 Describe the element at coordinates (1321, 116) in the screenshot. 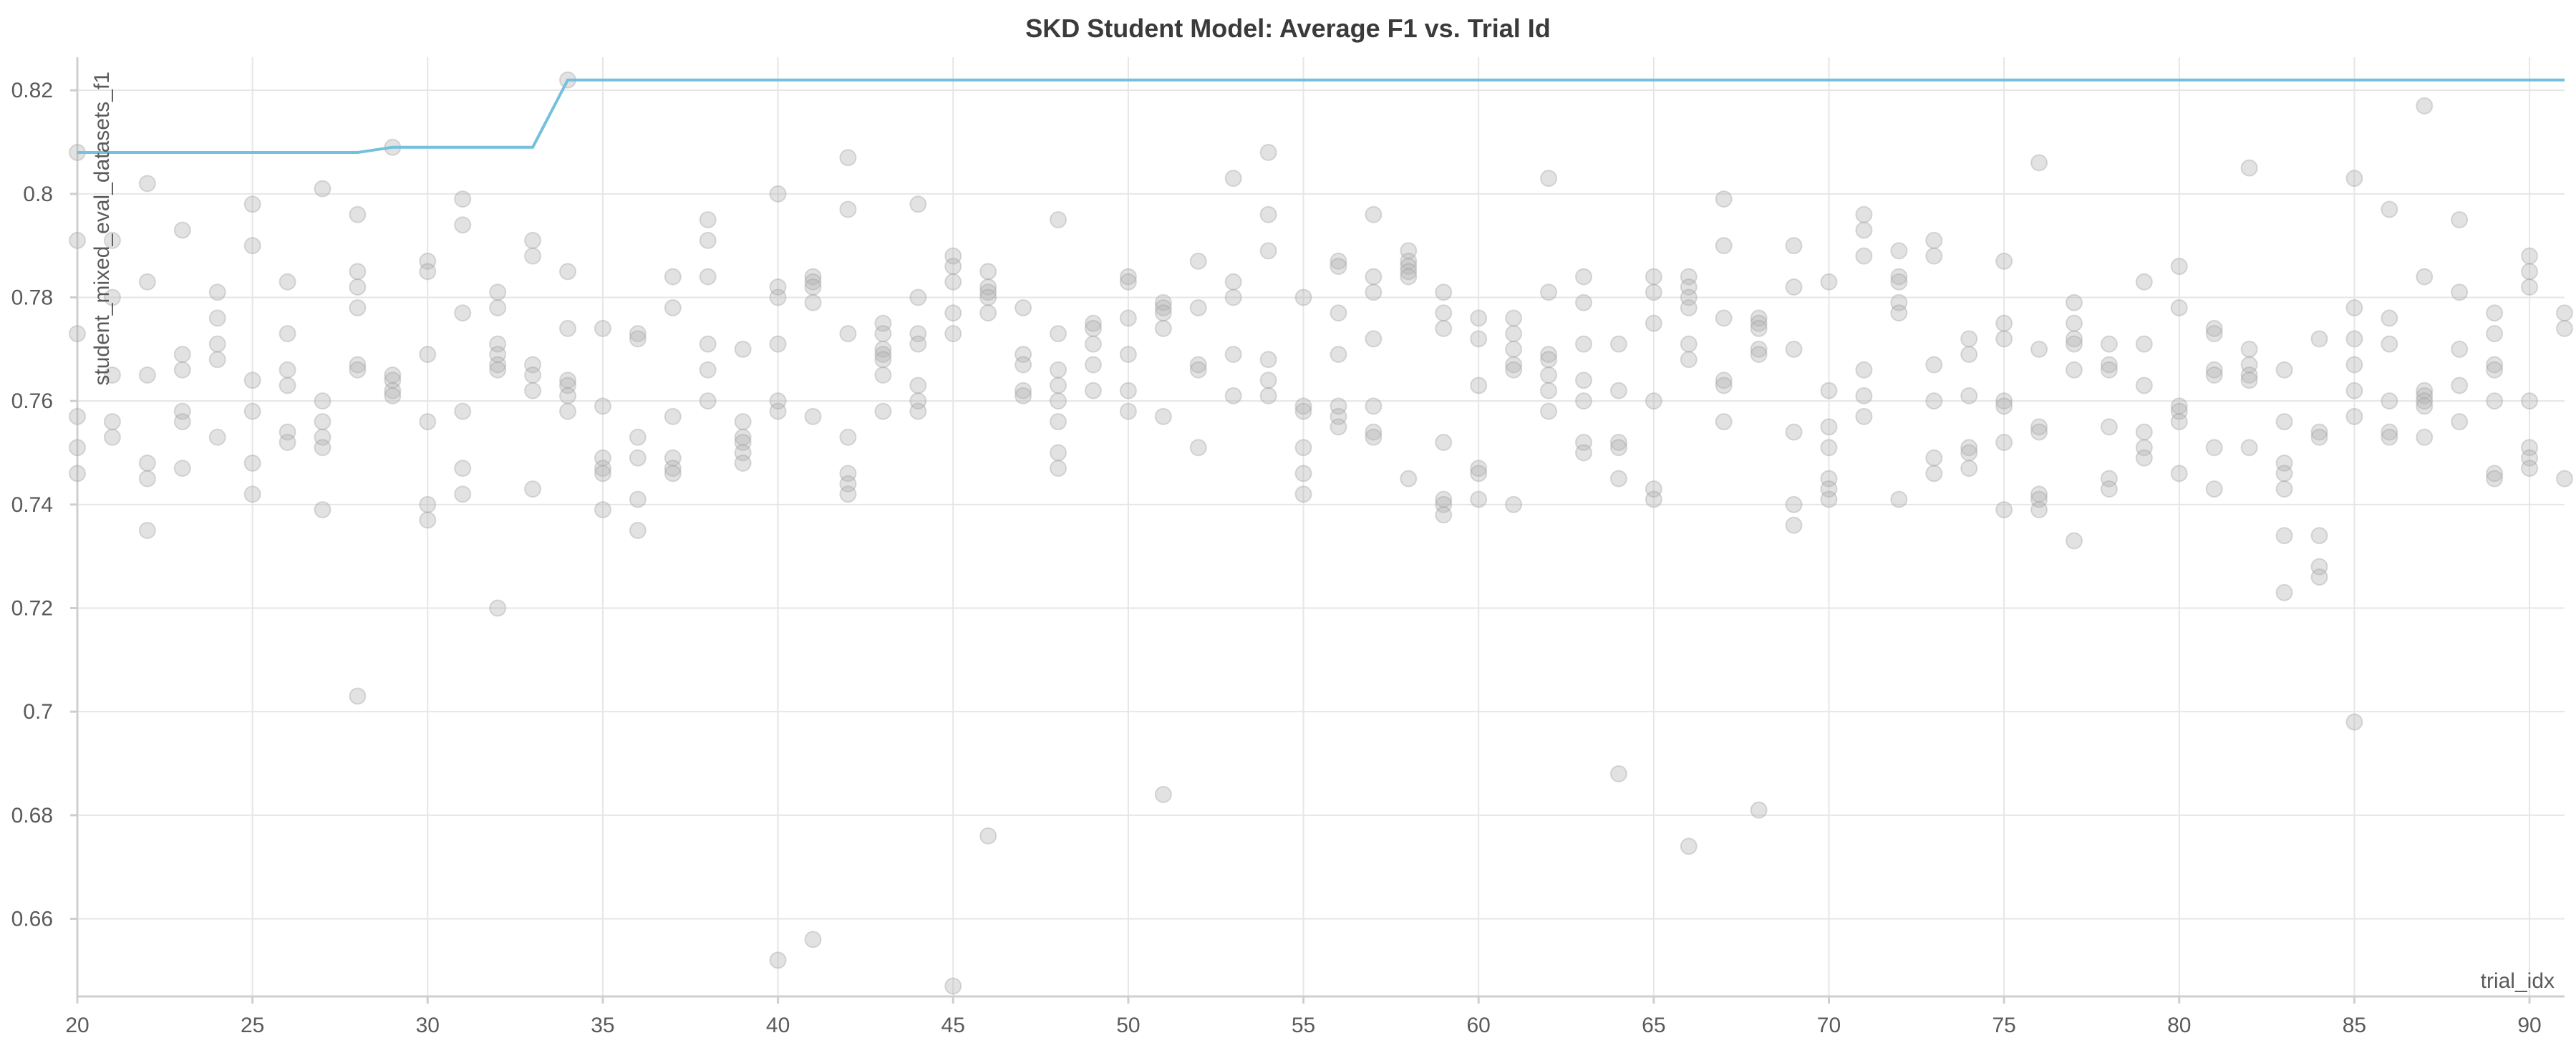

I see `best-so-far-line` at that location.